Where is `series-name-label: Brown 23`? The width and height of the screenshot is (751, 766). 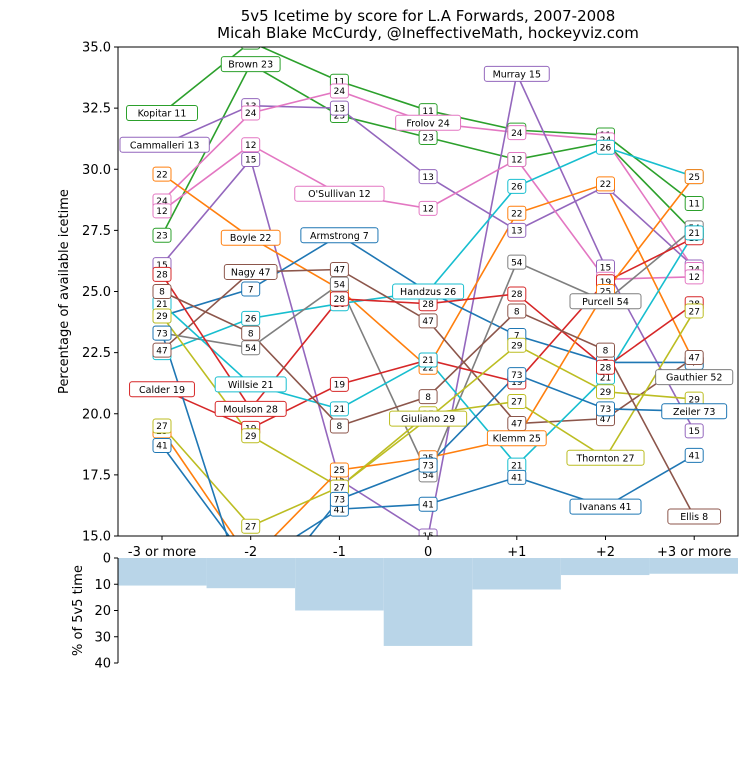
series-name-label: Brown 23 is located at coordinates (250, 65).